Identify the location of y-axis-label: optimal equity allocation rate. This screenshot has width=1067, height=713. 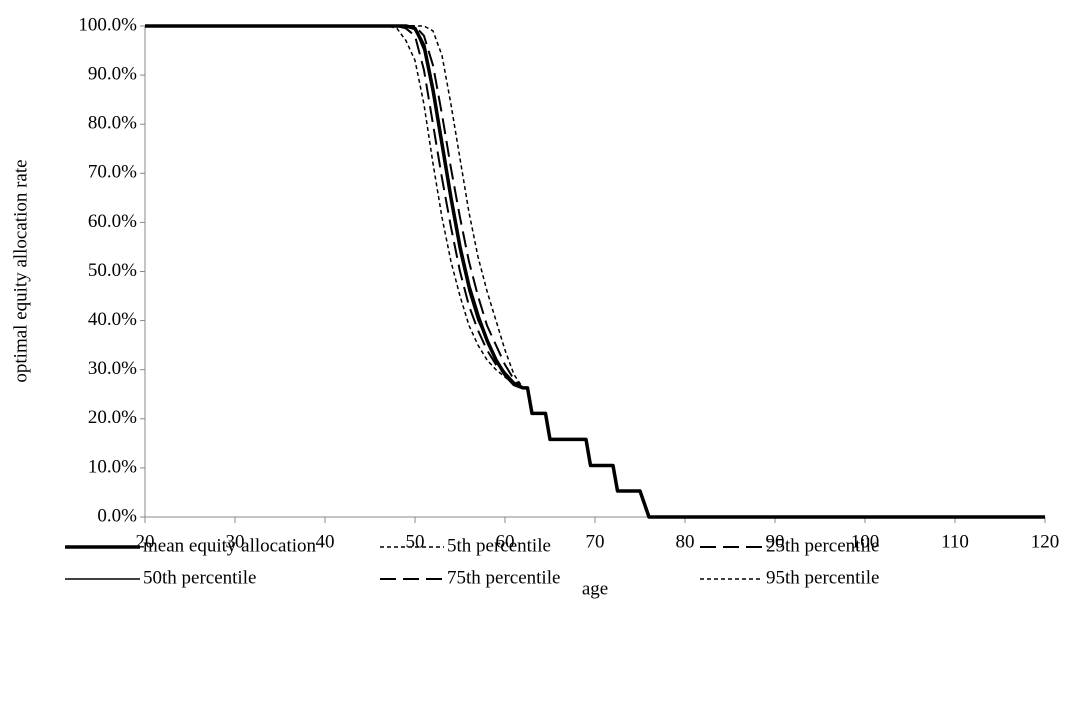
(20, 270).